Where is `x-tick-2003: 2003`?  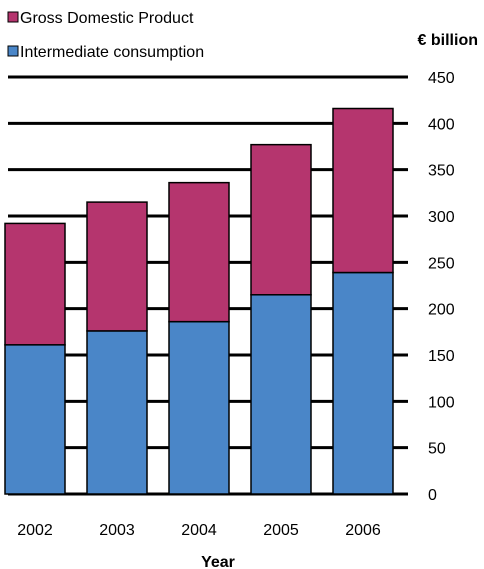
x-tick-2003: 2003 is located at coordinates (117, 530).